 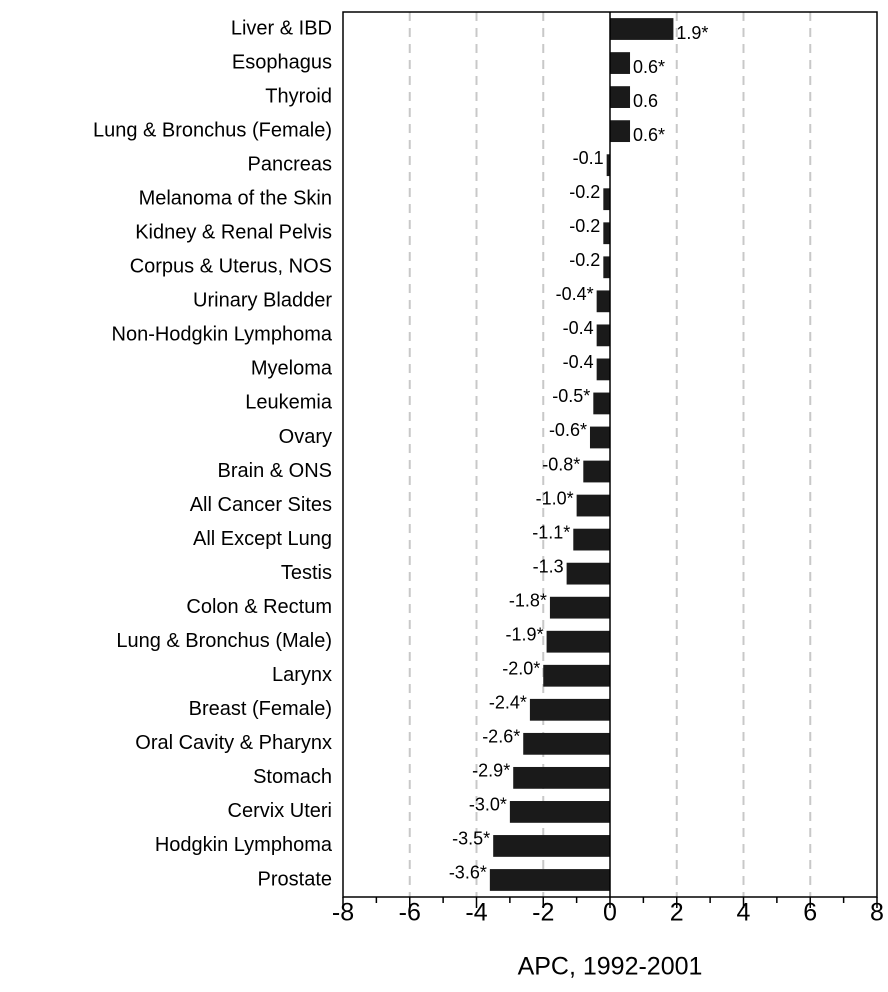 I want to click on y-tick-label: Brain & ONS, so click(x=275, y=471).